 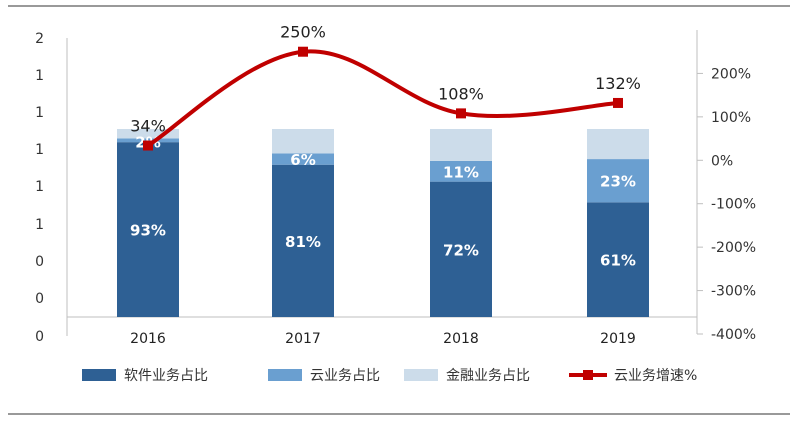 I want to click on right-tick-label: -300%, so click(x=733, y=292).